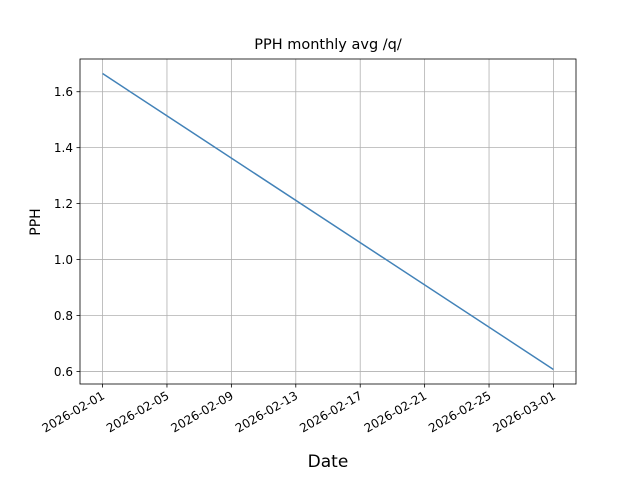 The height and width of the screenshot is (480, 640). I want to click on y-tick-label: 1.4, so click(63, 148).